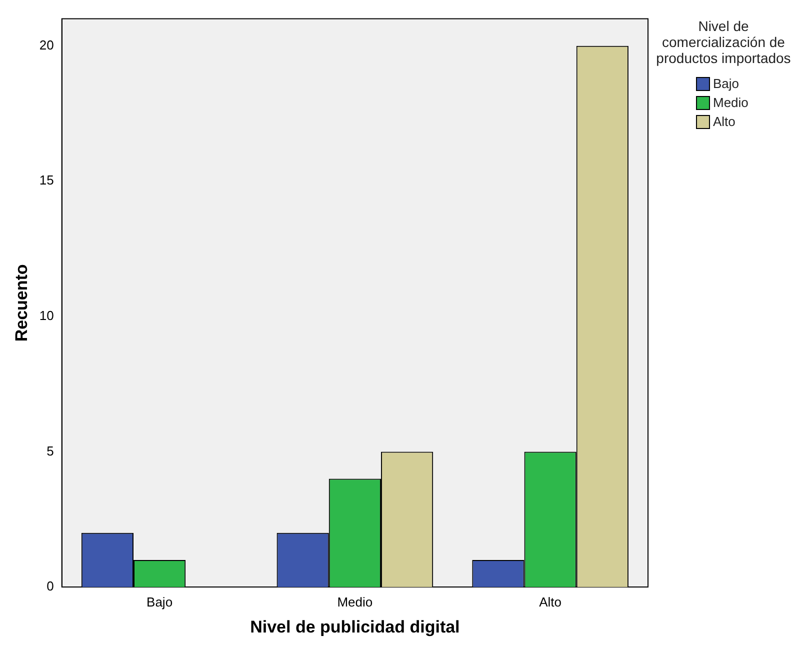  I want to click on x-tick-label: Alto, so click(550, 602).